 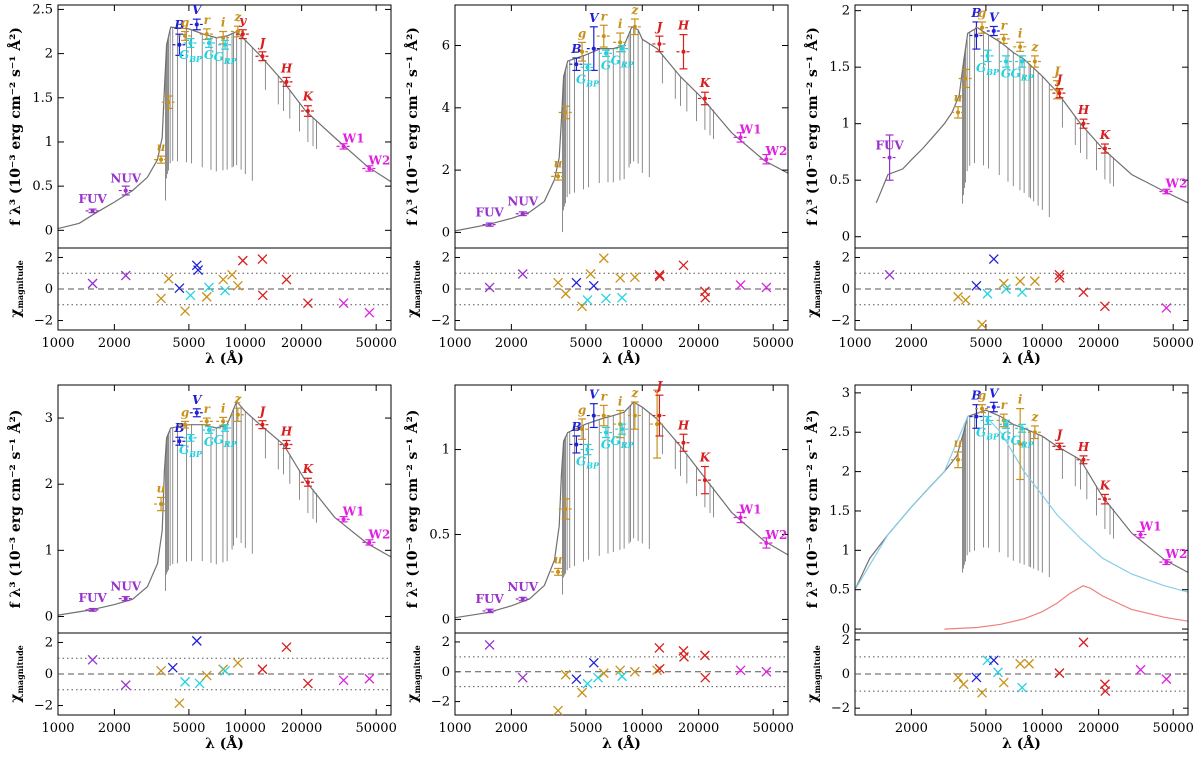 What do you see at coordinates (993, 23) in the screenshot?
I see `data-point: V` at bounding box center [993, 23].